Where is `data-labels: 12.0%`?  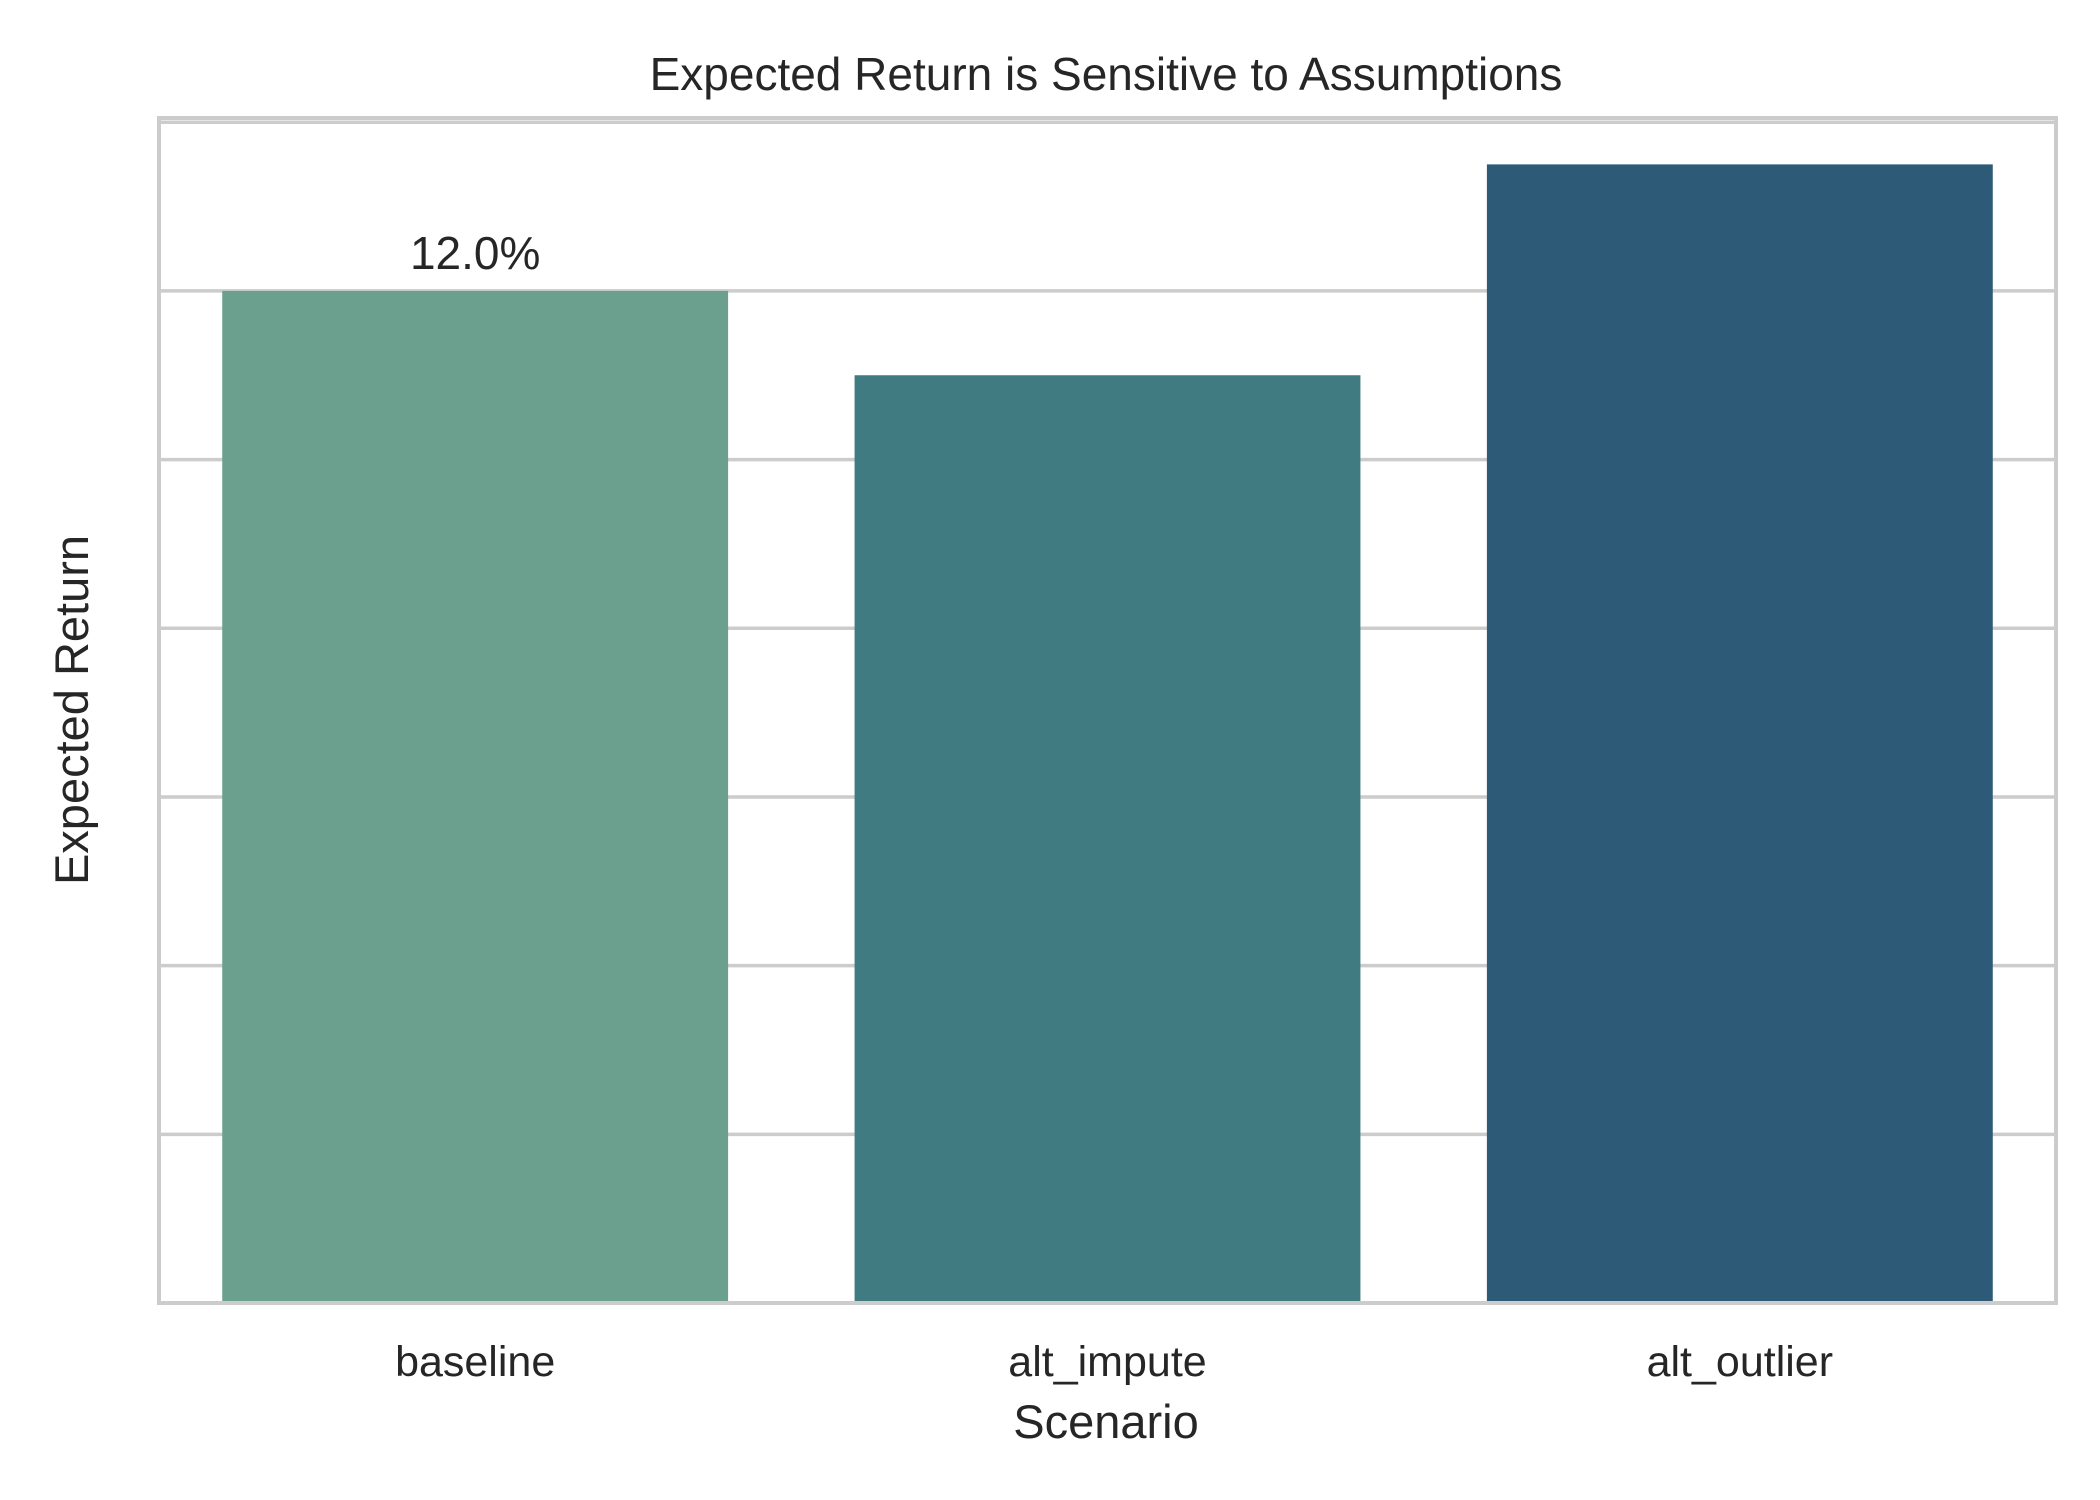 data-labels: 12.0% is located at coordinates (475, 253).